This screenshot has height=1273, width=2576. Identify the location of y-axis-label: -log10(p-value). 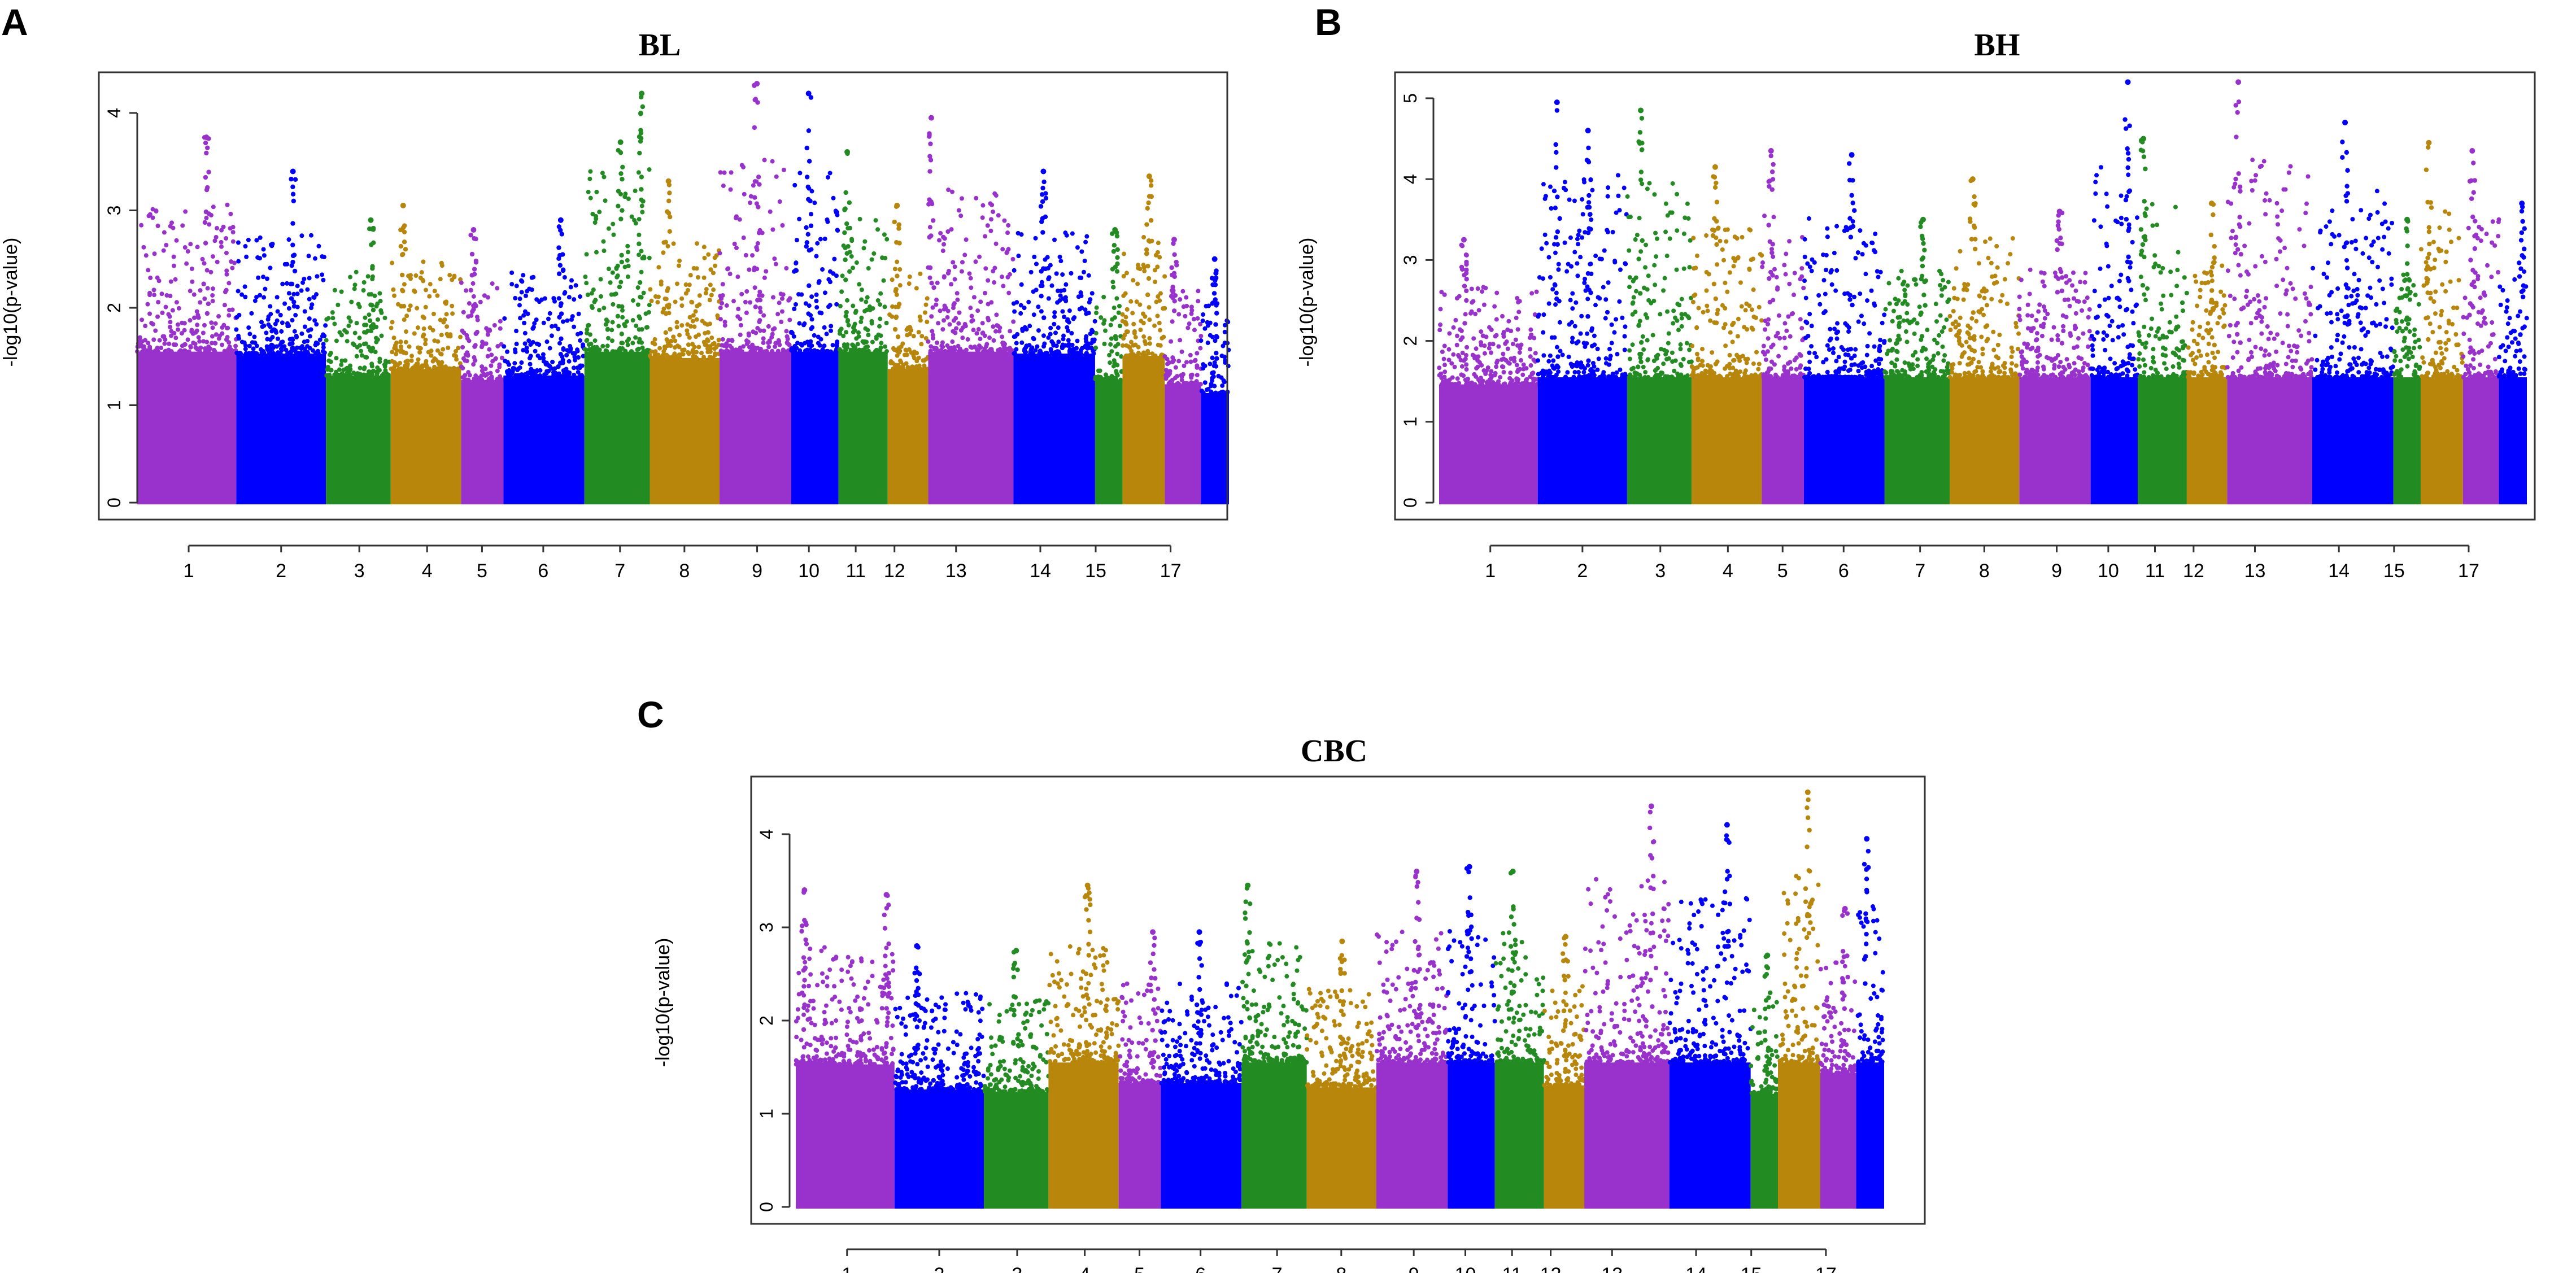
(10, 303).